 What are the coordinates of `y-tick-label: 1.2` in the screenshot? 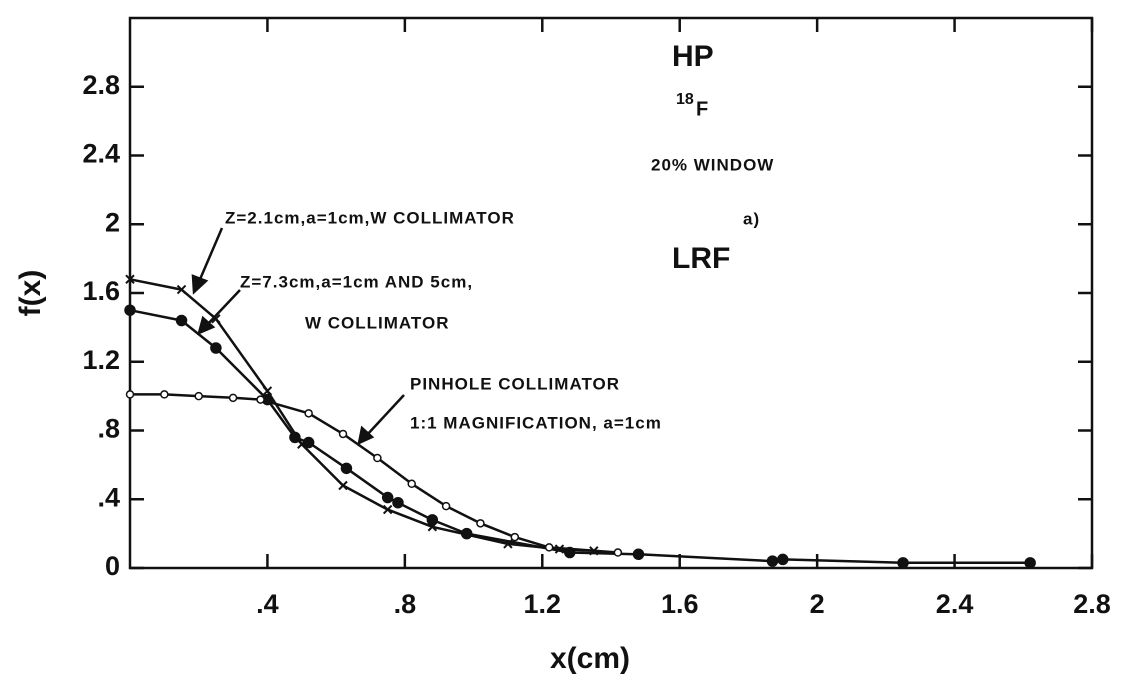 It's located at (101, 360).